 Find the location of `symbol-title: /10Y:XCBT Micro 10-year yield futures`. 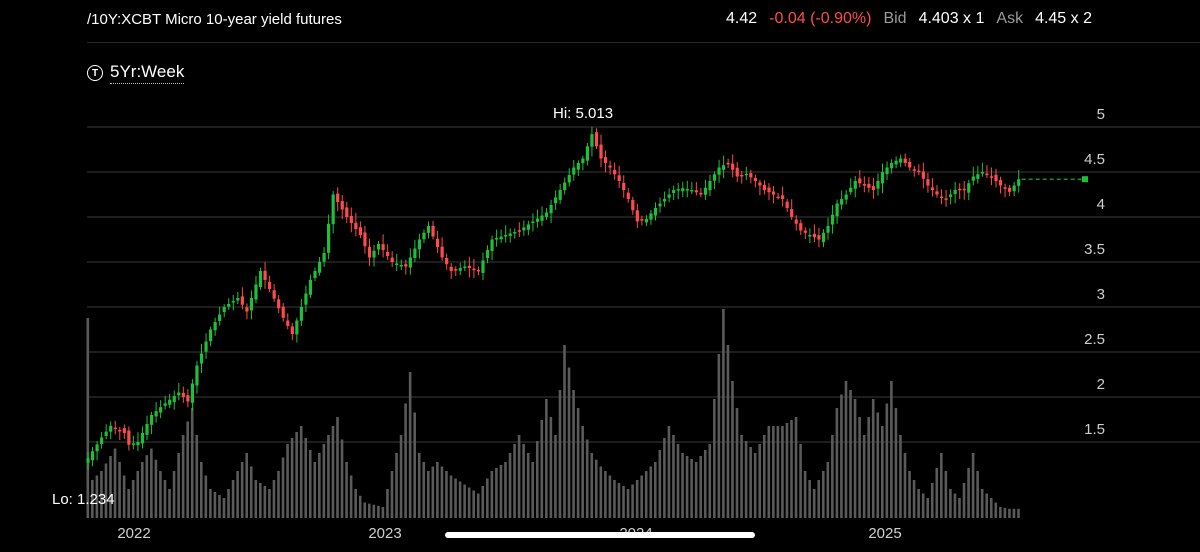

symbol-title: /10Y:XCBT Micro 10-year yield futures is located at coordinates (214, 19).